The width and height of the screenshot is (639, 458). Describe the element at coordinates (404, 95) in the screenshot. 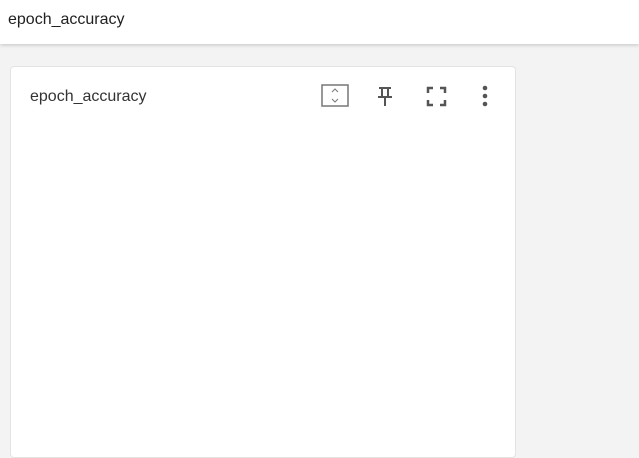

I see `toolbar` at that location.